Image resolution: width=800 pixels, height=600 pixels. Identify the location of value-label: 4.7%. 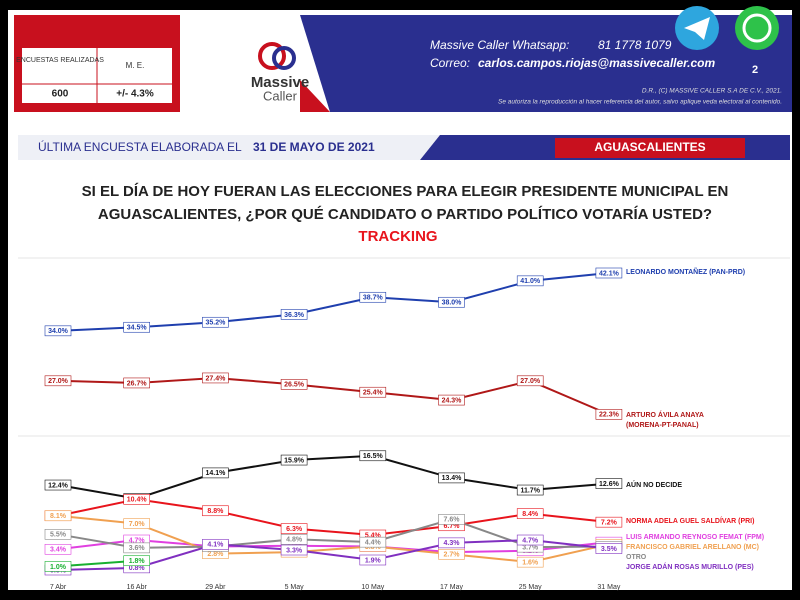
(137, 540).